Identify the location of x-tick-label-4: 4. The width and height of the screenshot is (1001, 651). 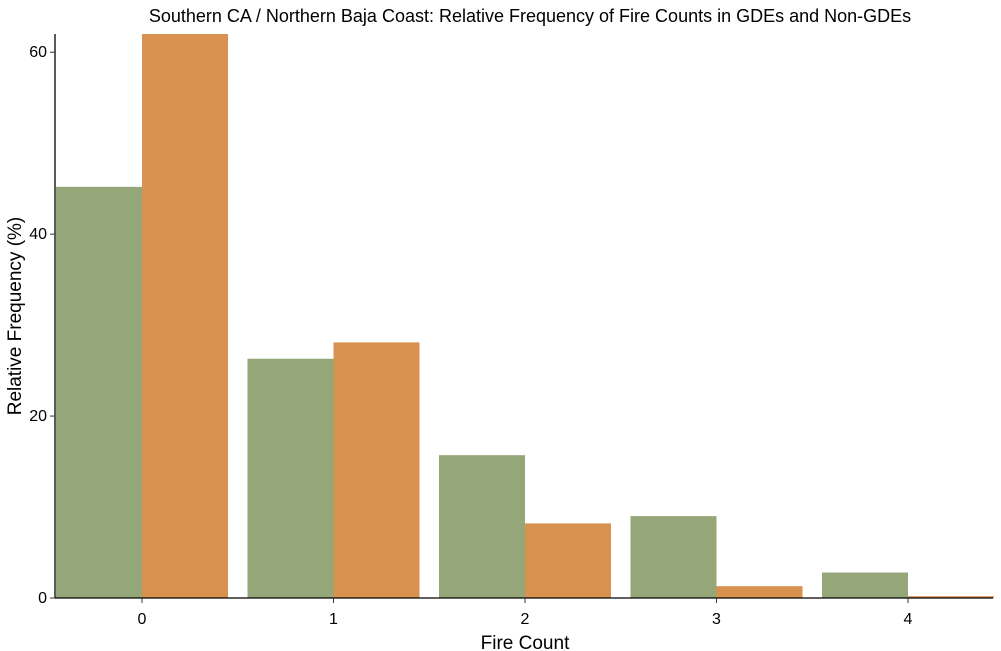
(908, 619).